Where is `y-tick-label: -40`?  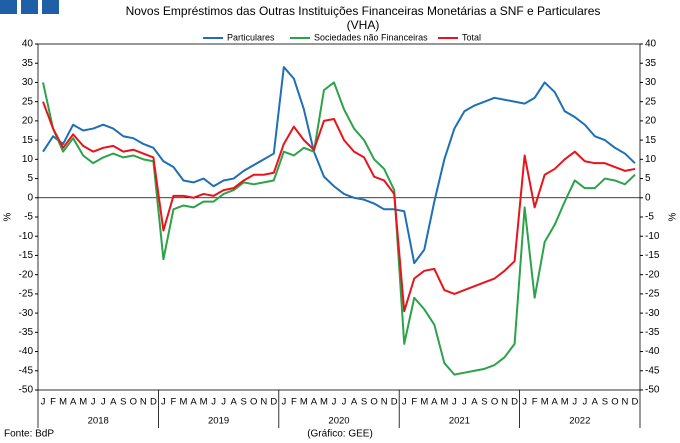 y-tick-label: -40 is located at coordinates (26, 351).